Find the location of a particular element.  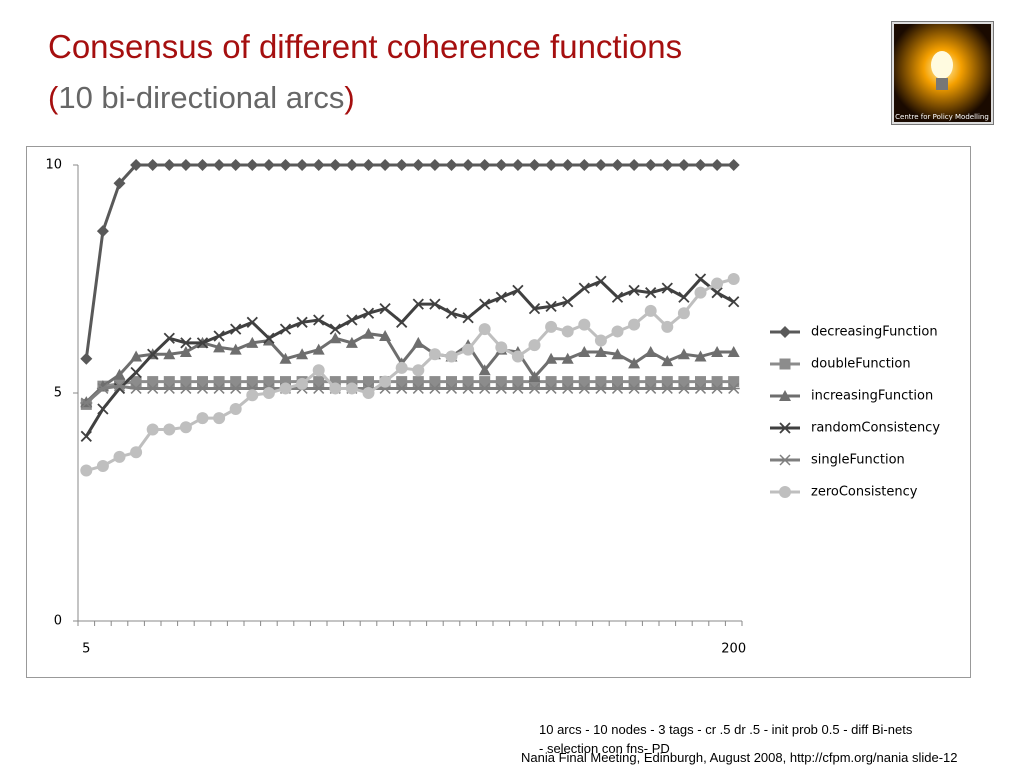

subtitle-text: 10 bi-directional arcs is located at coordinates (201, 97).